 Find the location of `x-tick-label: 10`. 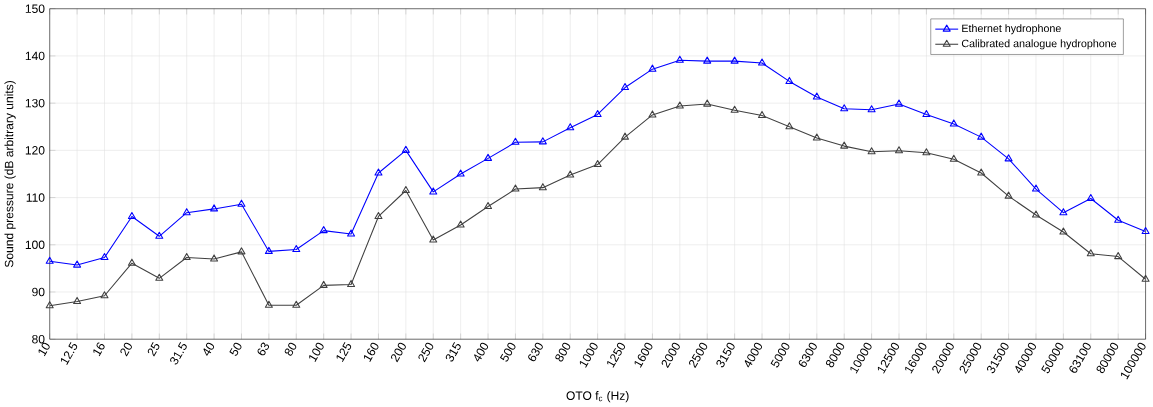

x-tick-label: 10 is located at coordinates (44, 349).